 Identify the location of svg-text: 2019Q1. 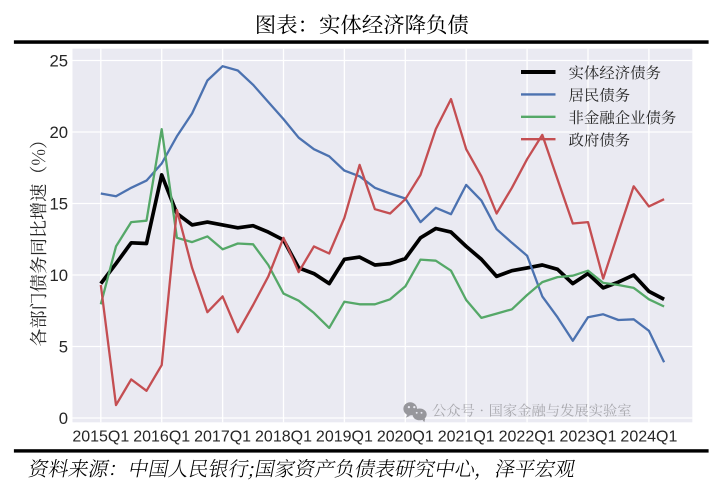
(344, 436).